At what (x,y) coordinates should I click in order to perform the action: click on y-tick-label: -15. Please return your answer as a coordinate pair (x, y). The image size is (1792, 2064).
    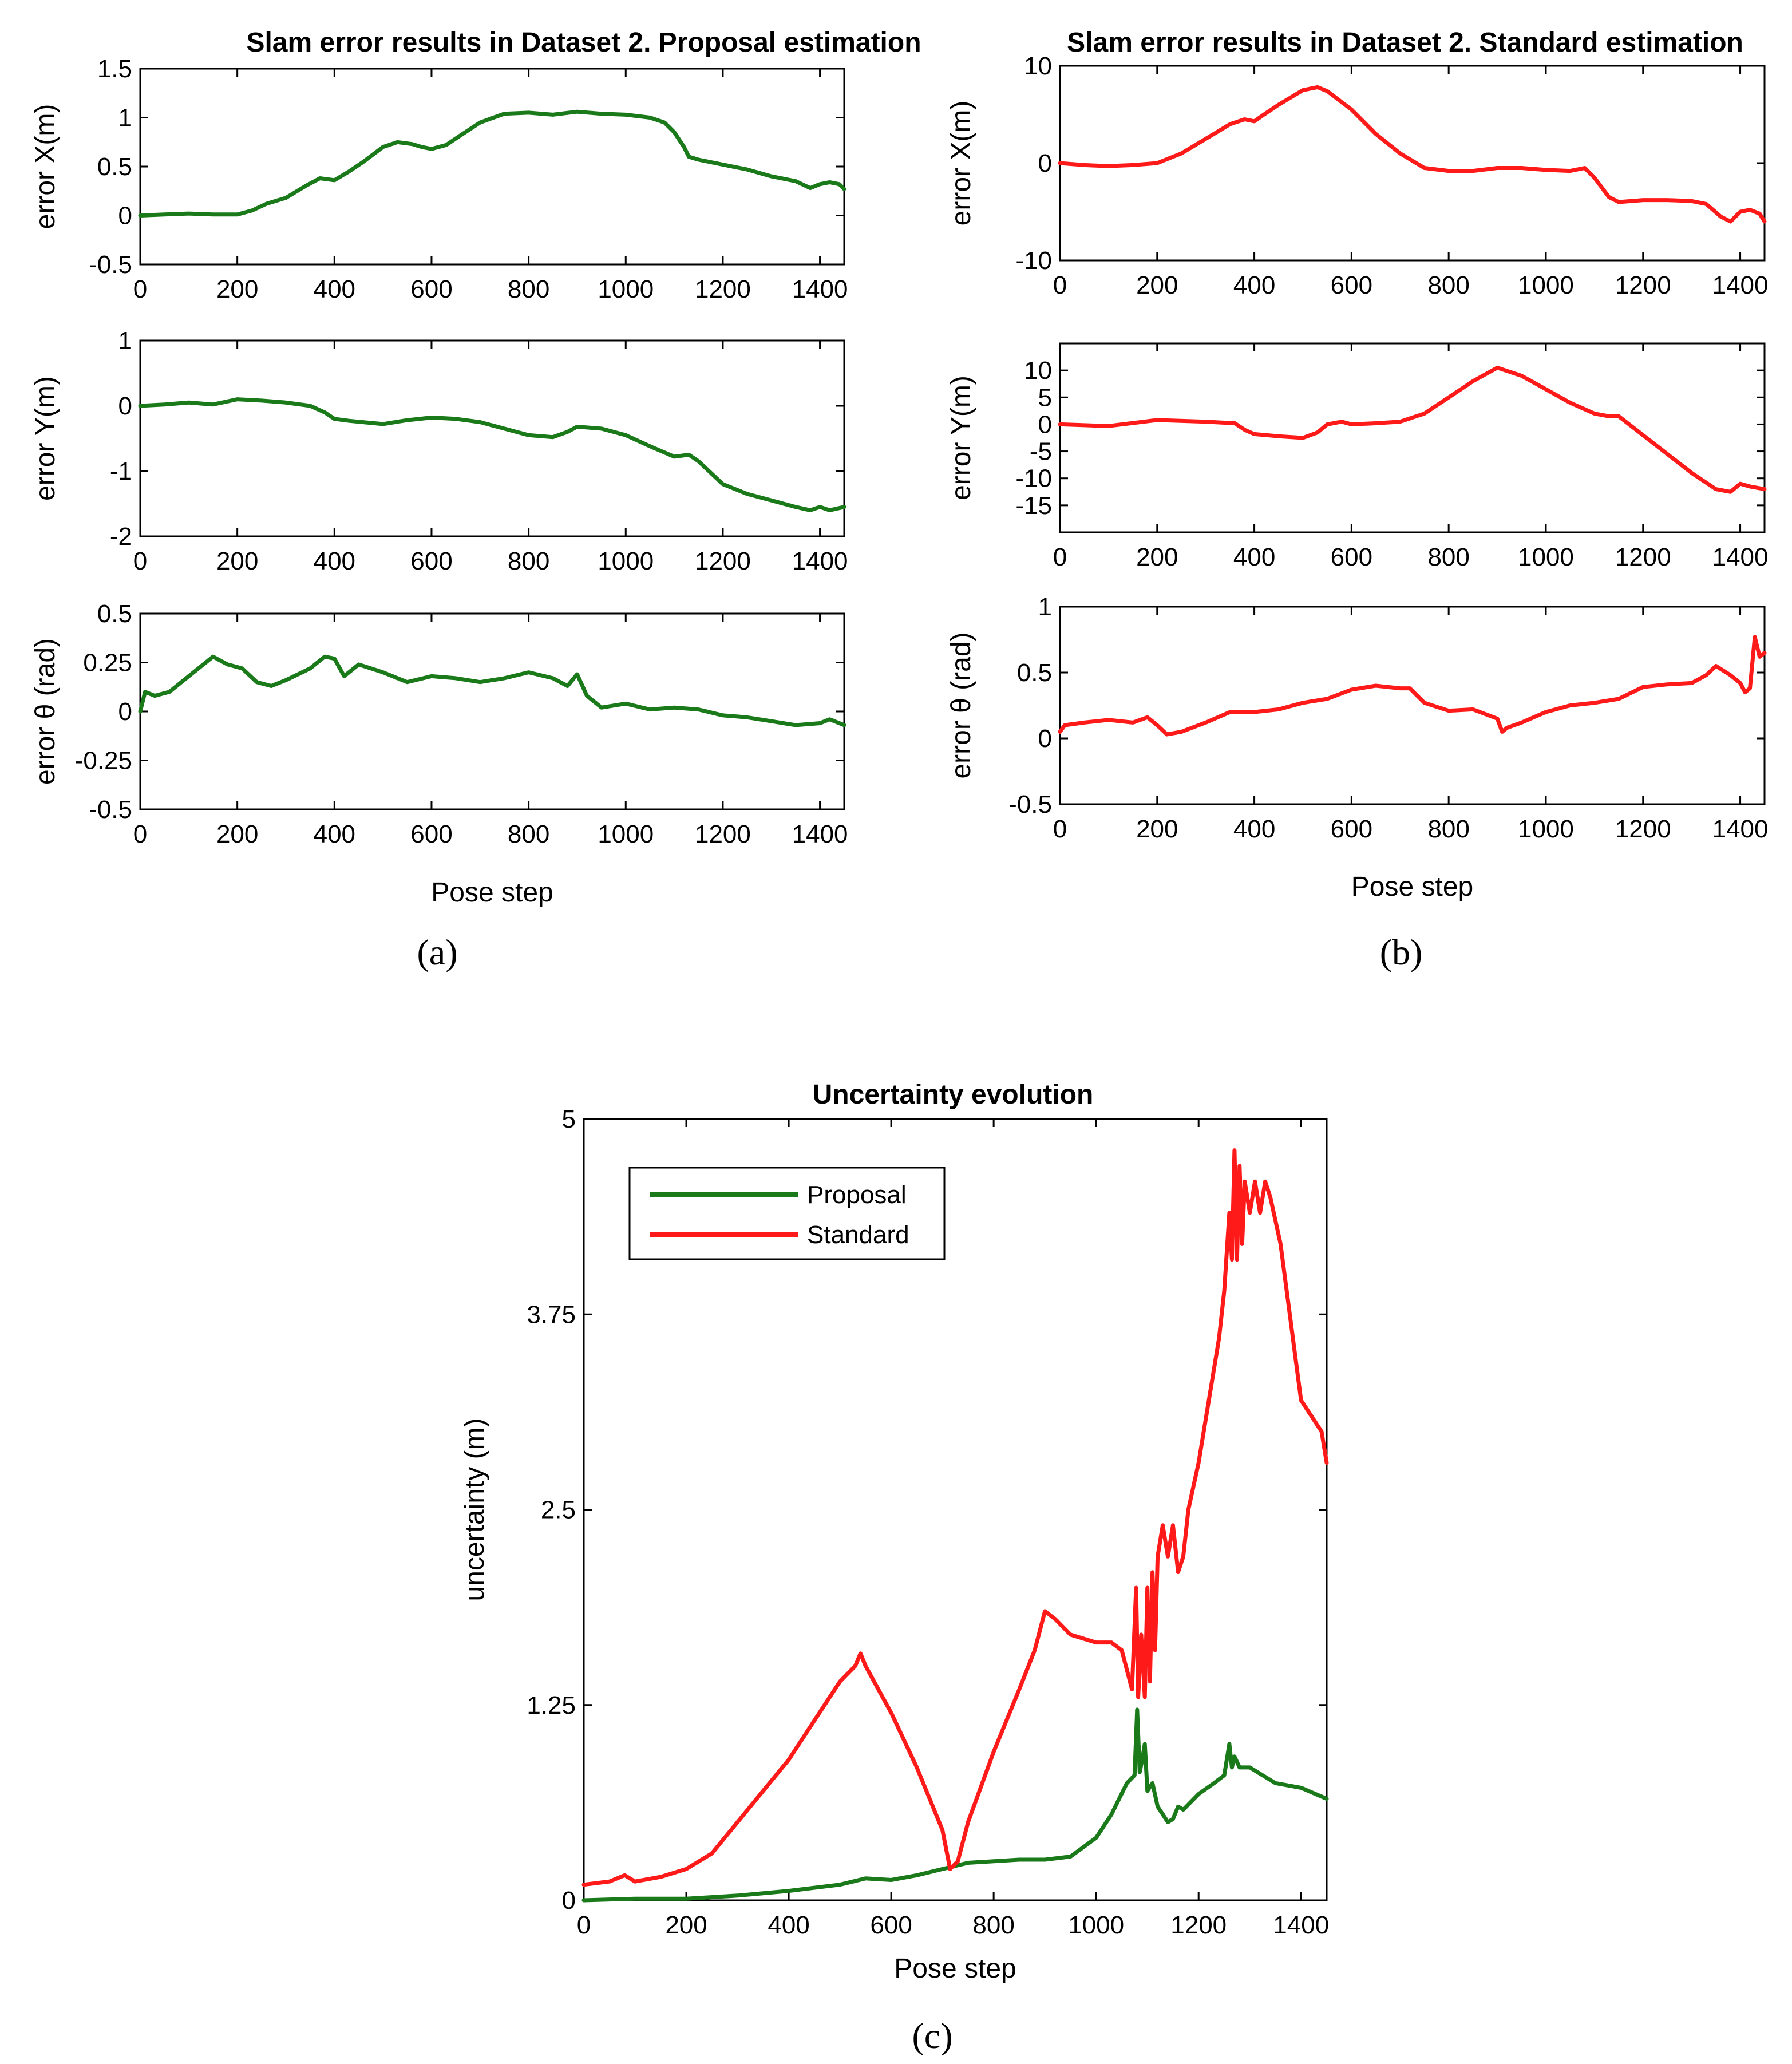
    Looking at the image, I should click on (1033, 506).